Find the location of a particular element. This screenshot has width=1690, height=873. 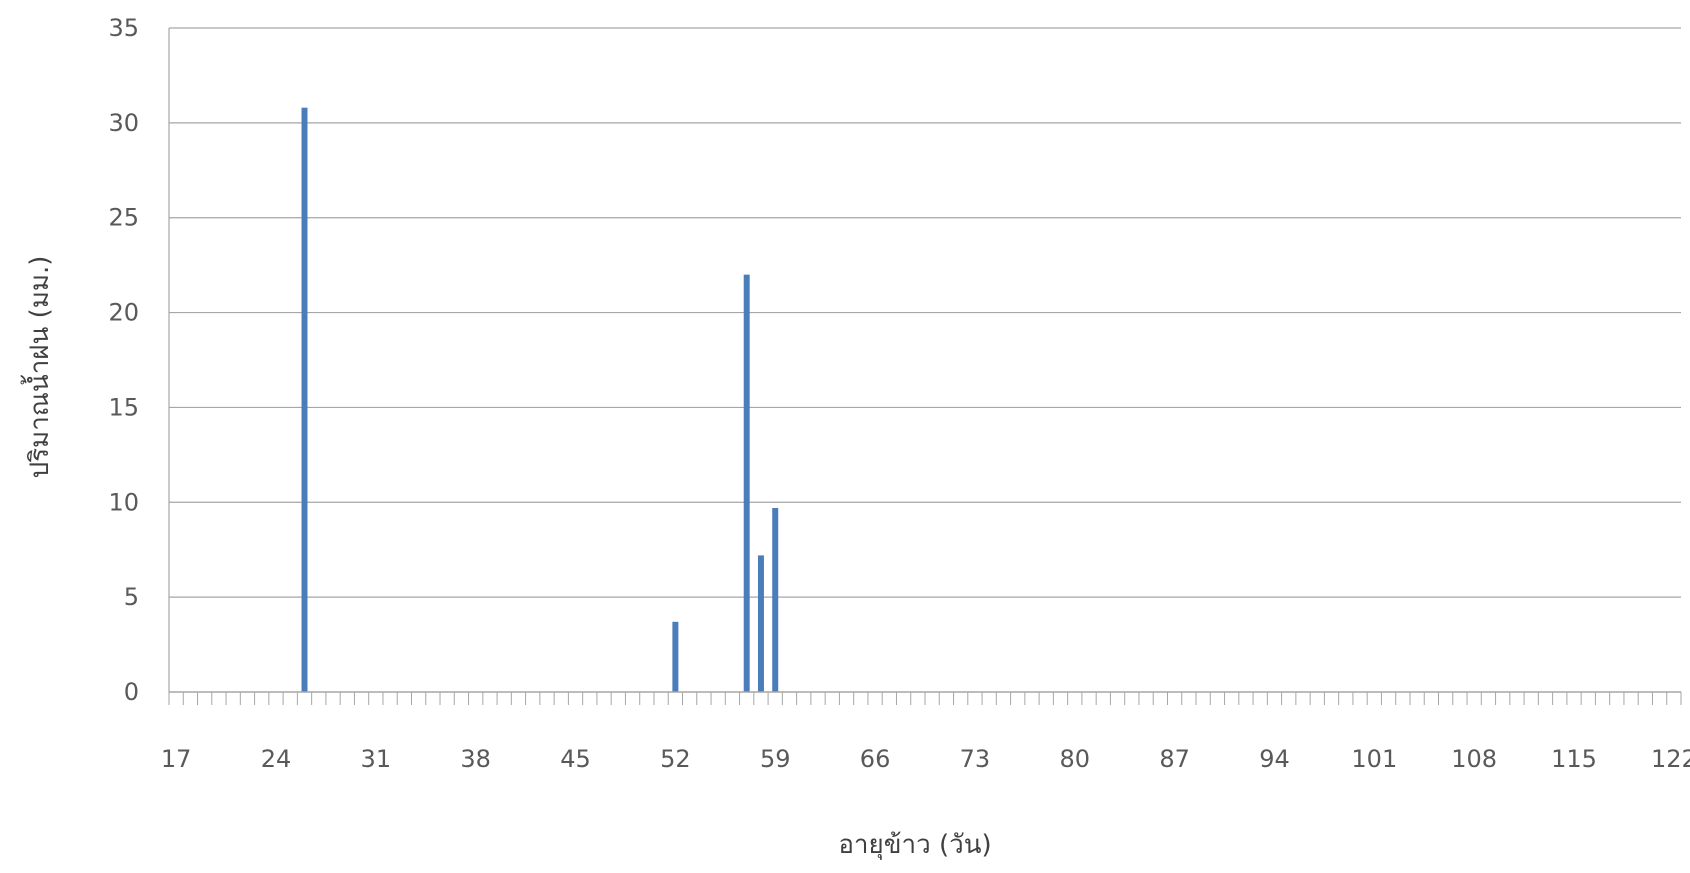

y-tick-labels: 0 5 10 15 20 25 30 35 is located at coordinates (123, 360).